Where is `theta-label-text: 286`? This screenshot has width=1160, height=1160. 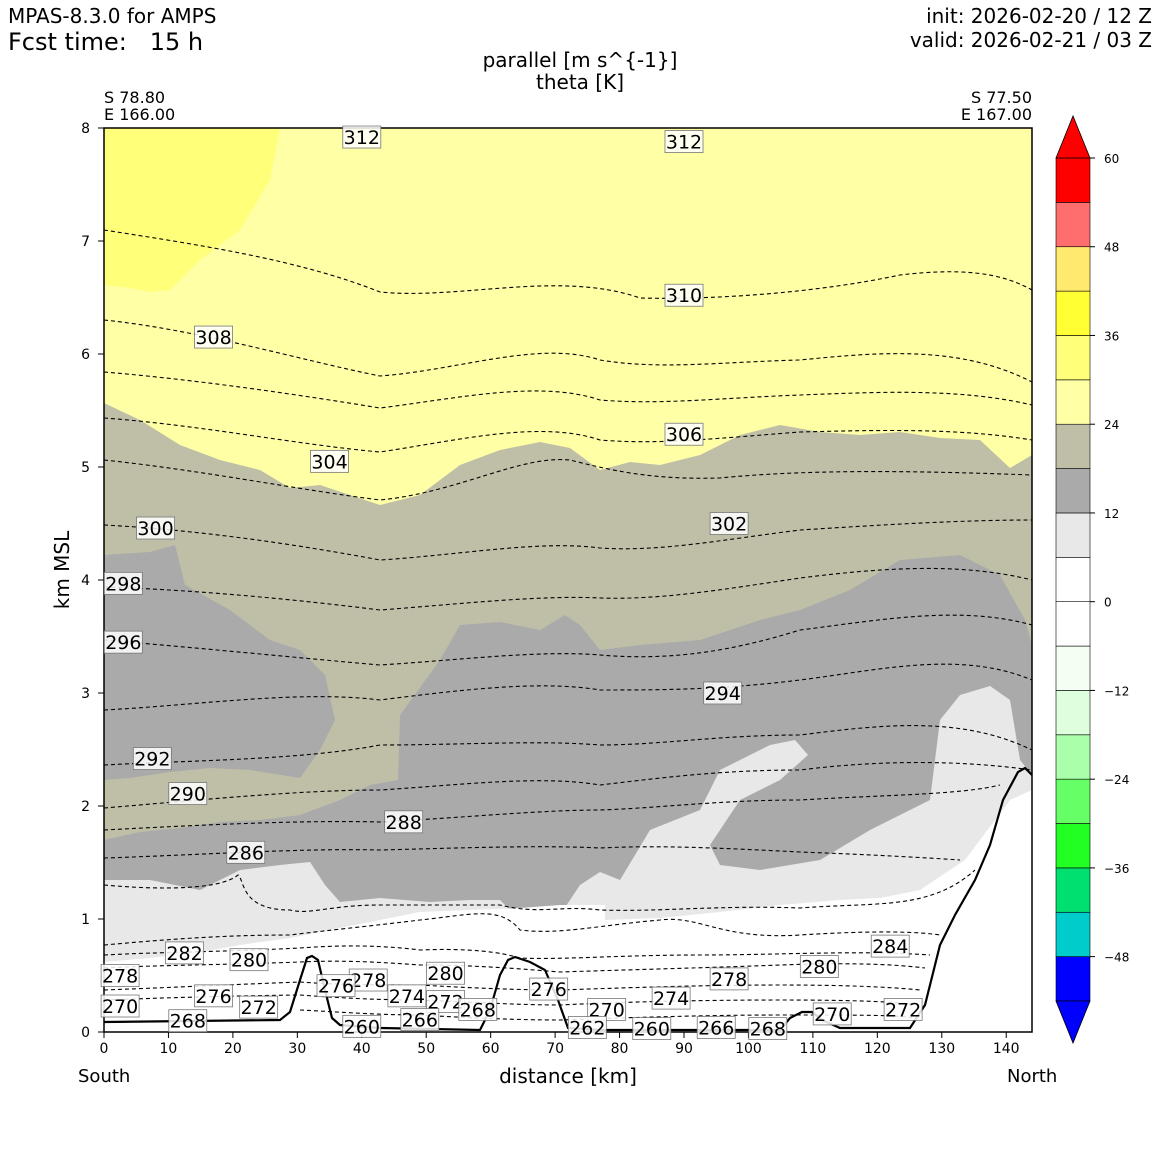 theta-label-text: 286 is located at coordinates (246, 853).